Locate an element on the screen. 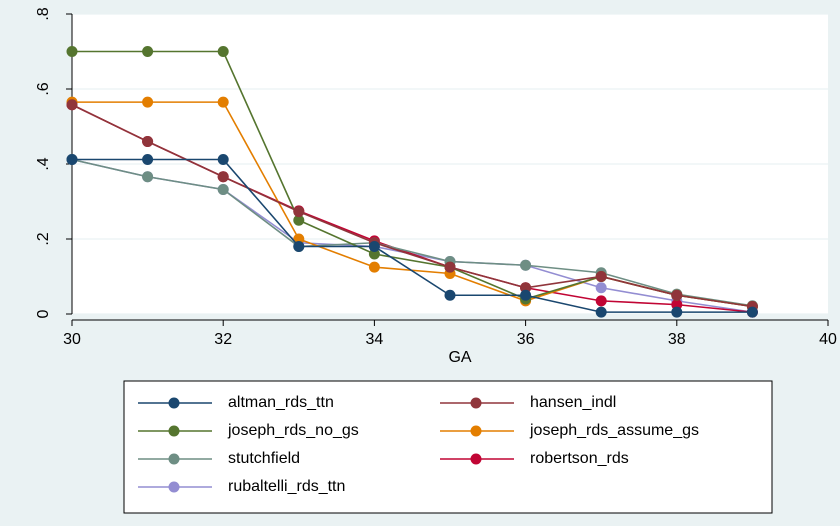  legend-label: altman_rds_ttn is located at coordinates (281, 402).